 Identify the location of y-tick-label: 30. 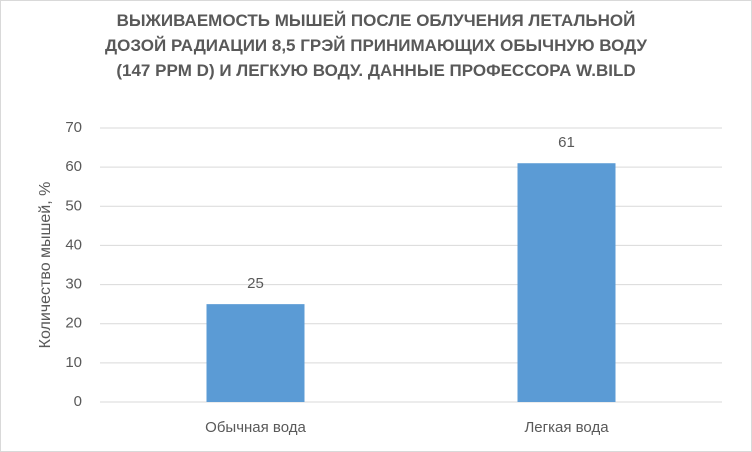
(73, 284).